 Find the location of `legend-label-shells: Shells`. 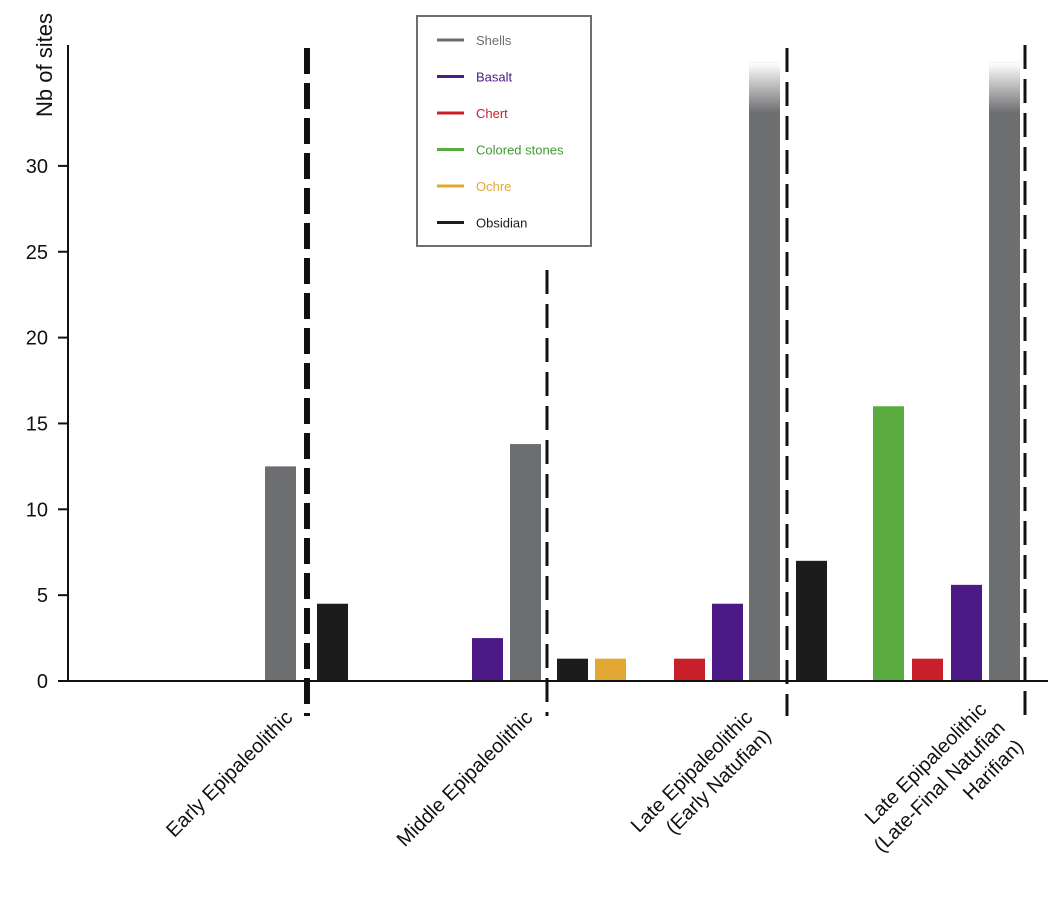

legend-label-shells: Shells is located at coordinates (494, 40).